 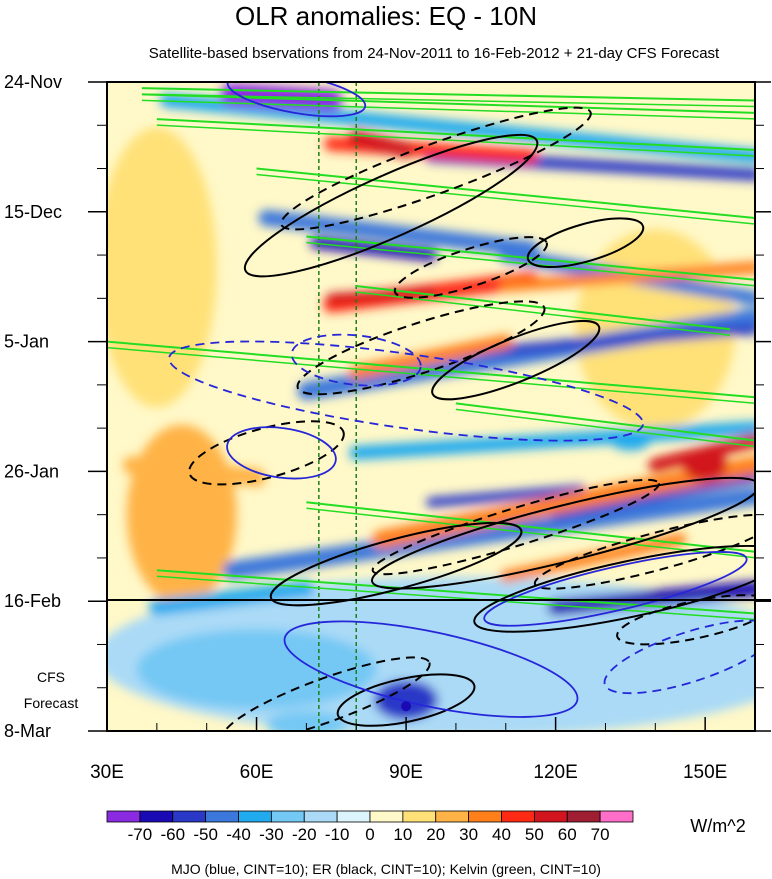 I want to click on mjo-marker, so click(x=406, y=706).